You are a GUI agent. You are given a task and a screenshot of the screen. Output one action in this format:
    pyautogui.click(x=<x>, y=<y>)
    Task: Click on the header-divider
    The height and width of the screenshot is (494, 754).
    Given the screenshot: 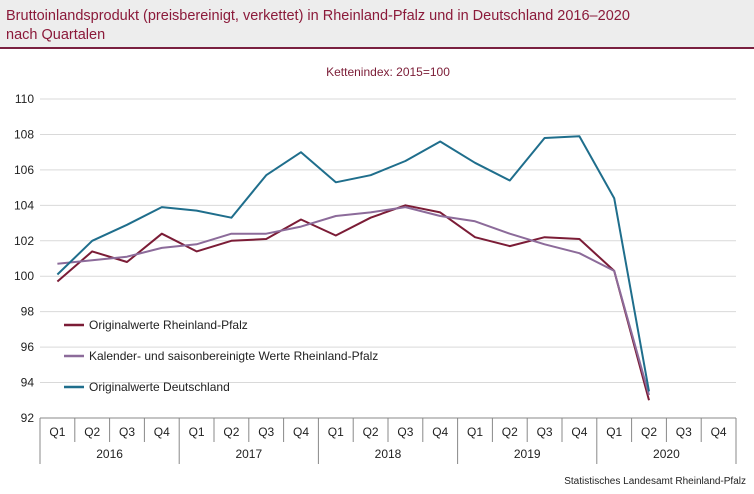 What is the action you would take?
    pyautogui.click(x=377, y=48)
    